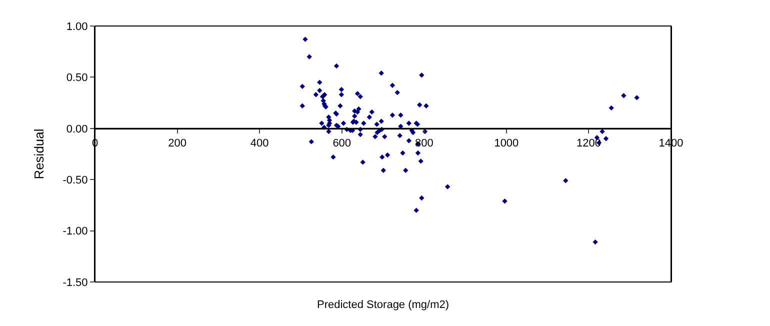  I want to click on y-tick-label: -1.00, so click(75, 232).